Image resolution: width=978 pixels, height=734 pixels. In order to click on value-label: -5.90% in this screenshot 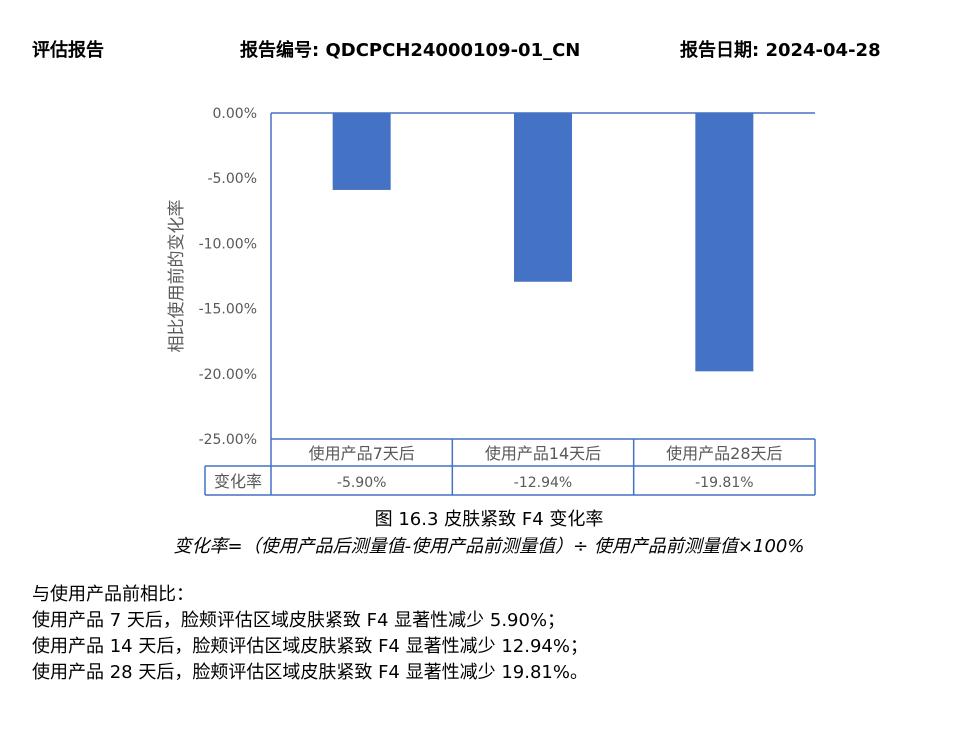, I will do `click(362, 483)`.